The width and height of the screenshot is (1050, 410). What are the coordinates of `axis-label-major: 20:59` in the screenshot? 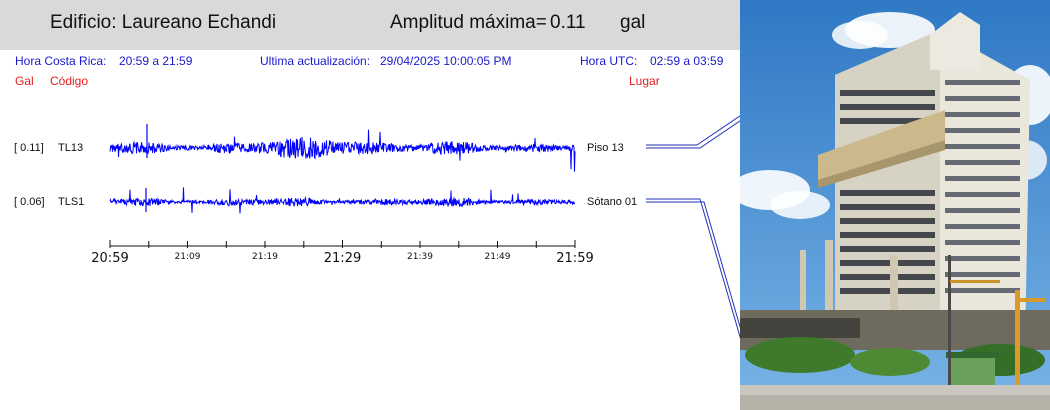 It's located at (109, 258).